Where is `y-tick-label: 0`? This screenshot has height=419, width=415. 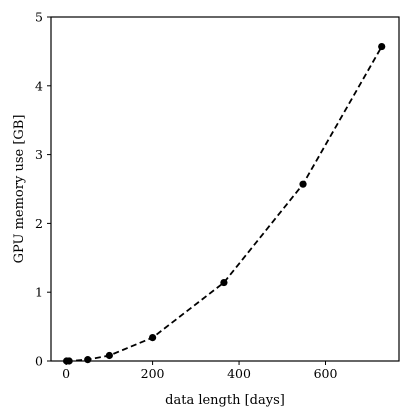
y-tick-label: 0 is located at coordinates (39, 361).